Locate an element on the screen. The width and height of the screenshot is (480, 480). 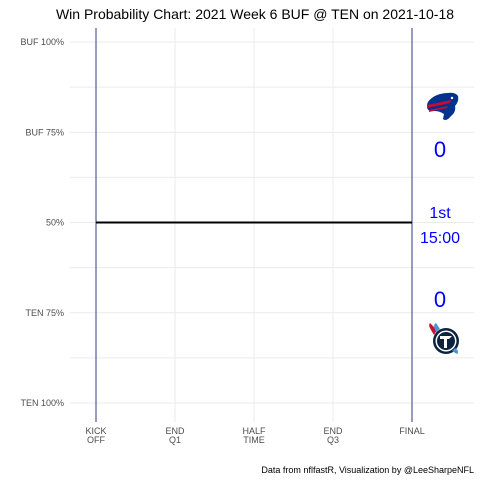
y-axis: BUF 100% BUF 75% 50% TEN 75% TEN 100% is located at coordinates (42, 222).